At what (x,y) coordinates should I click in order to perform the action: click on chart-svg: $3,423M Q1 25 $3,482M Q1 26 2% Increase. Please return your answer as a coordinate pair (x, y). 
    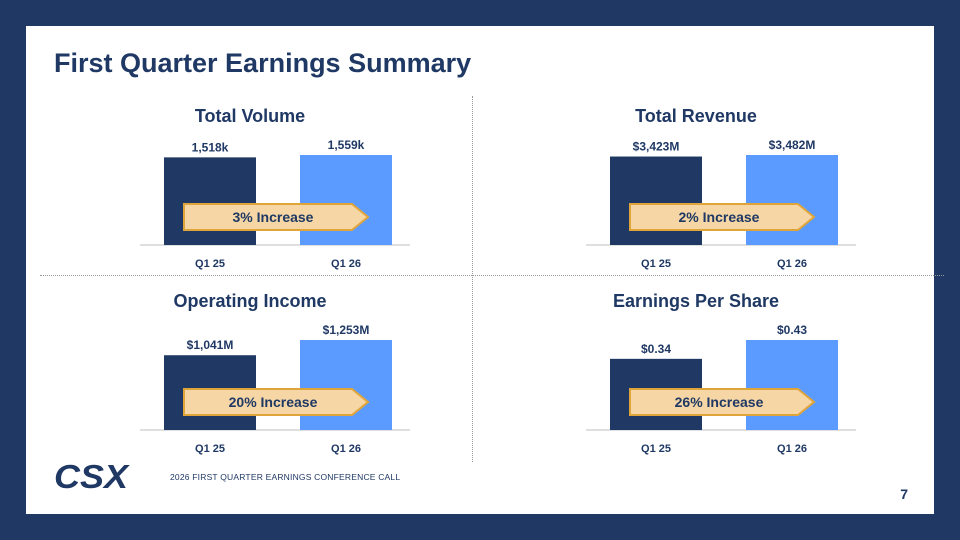
    Looking at the image, I should click on (721, 204).